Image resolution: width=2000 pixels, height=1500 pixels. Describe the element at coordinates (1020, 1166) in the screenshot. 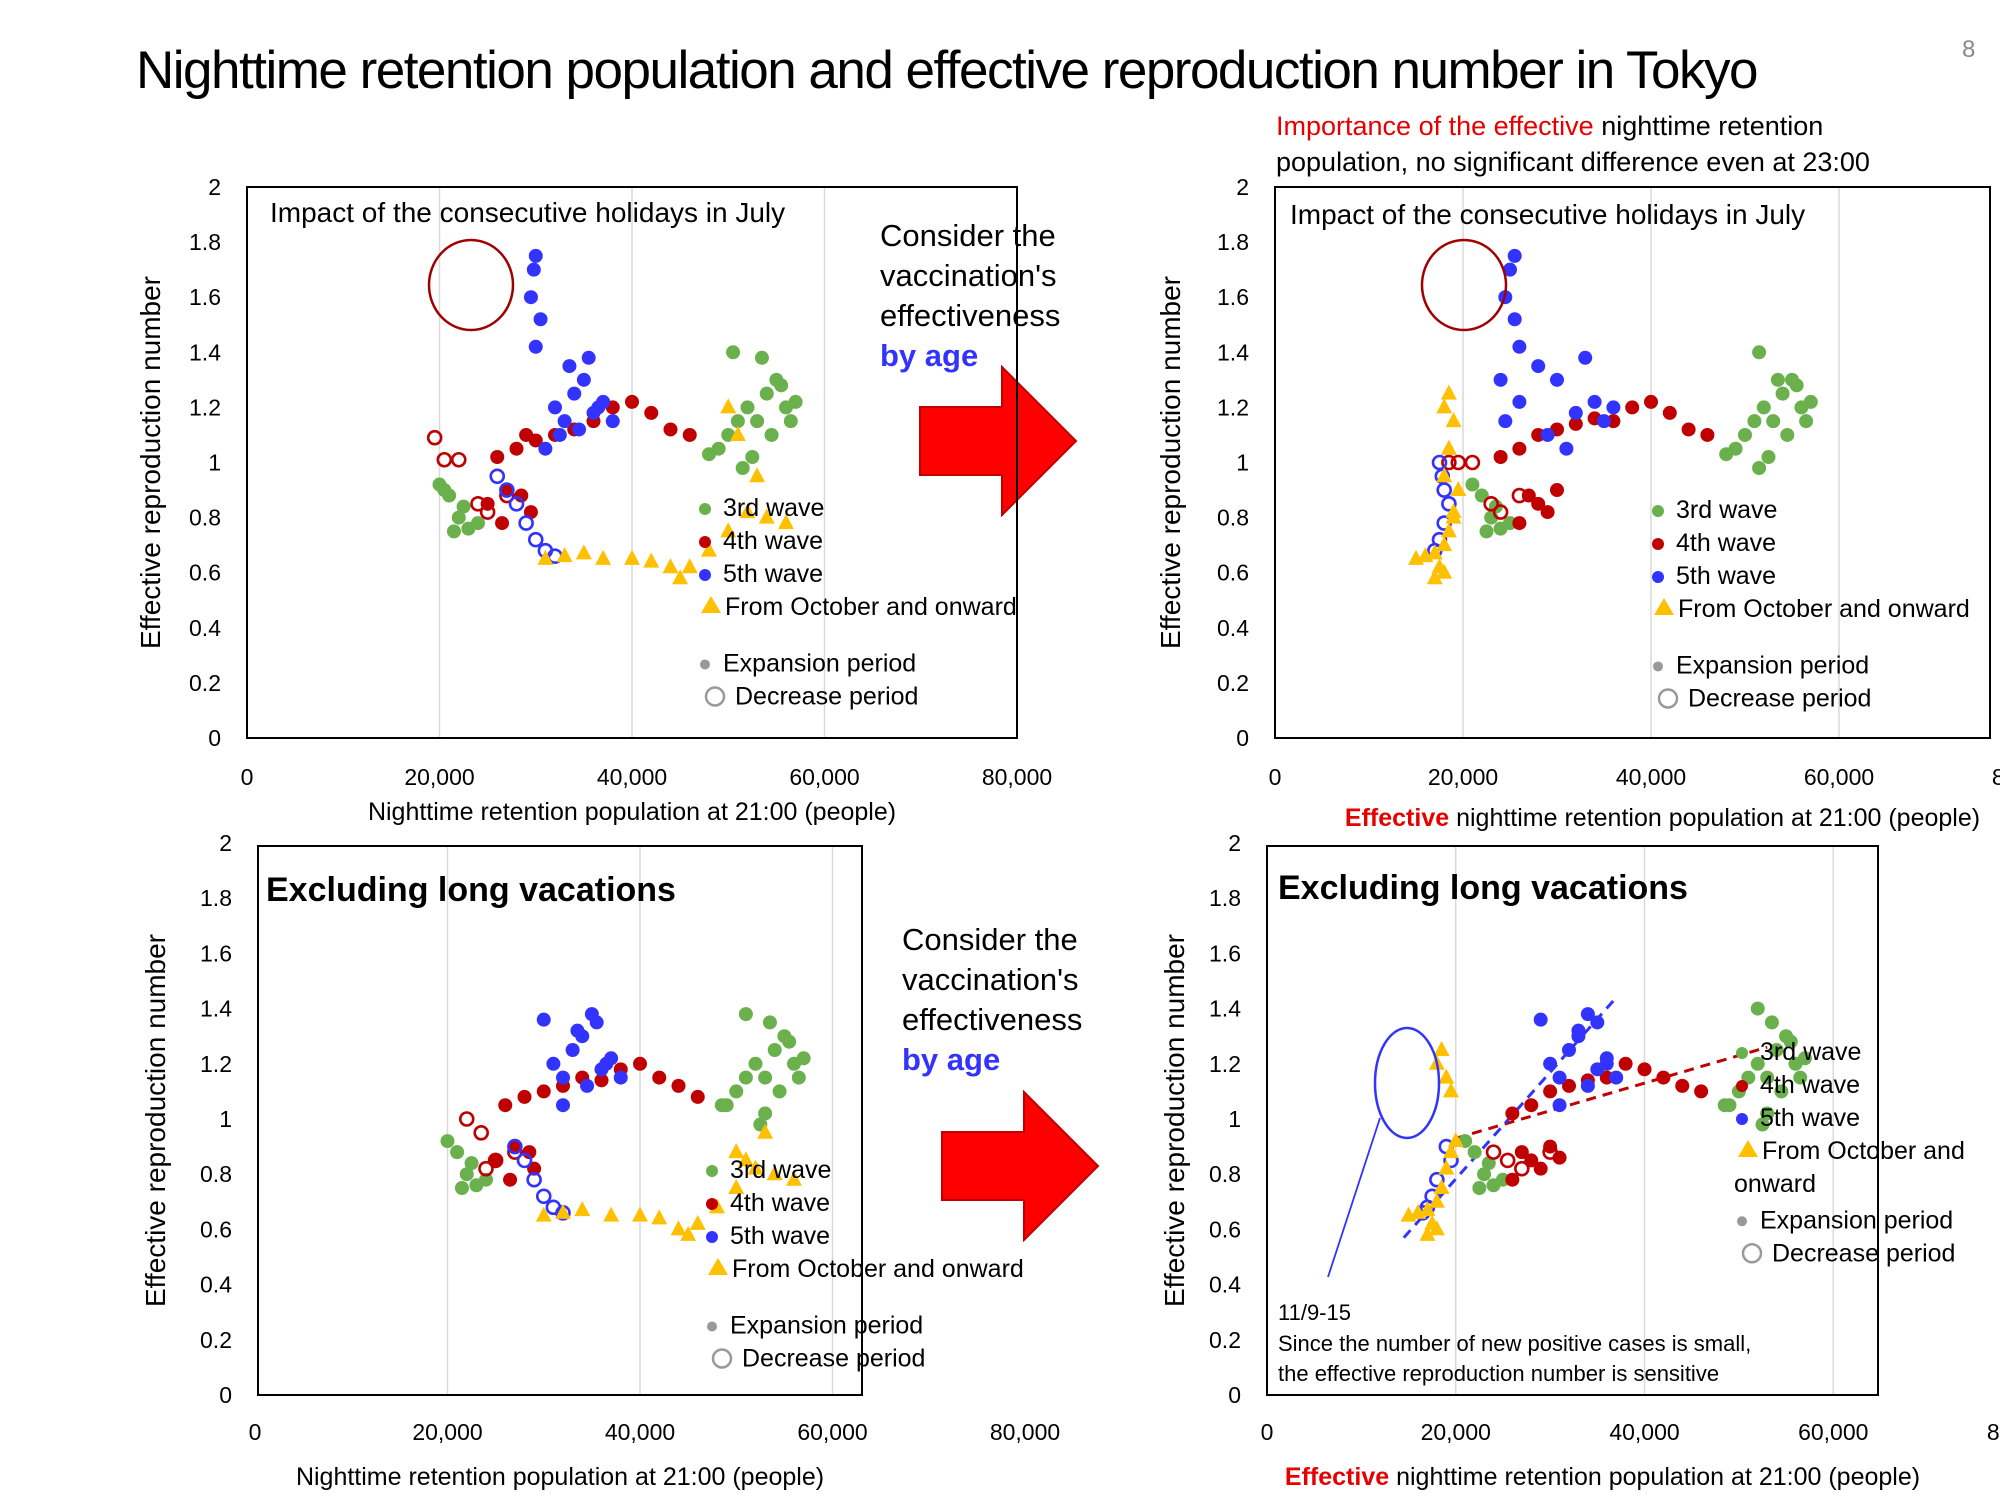

I see `right-arrow-icon` at that location.